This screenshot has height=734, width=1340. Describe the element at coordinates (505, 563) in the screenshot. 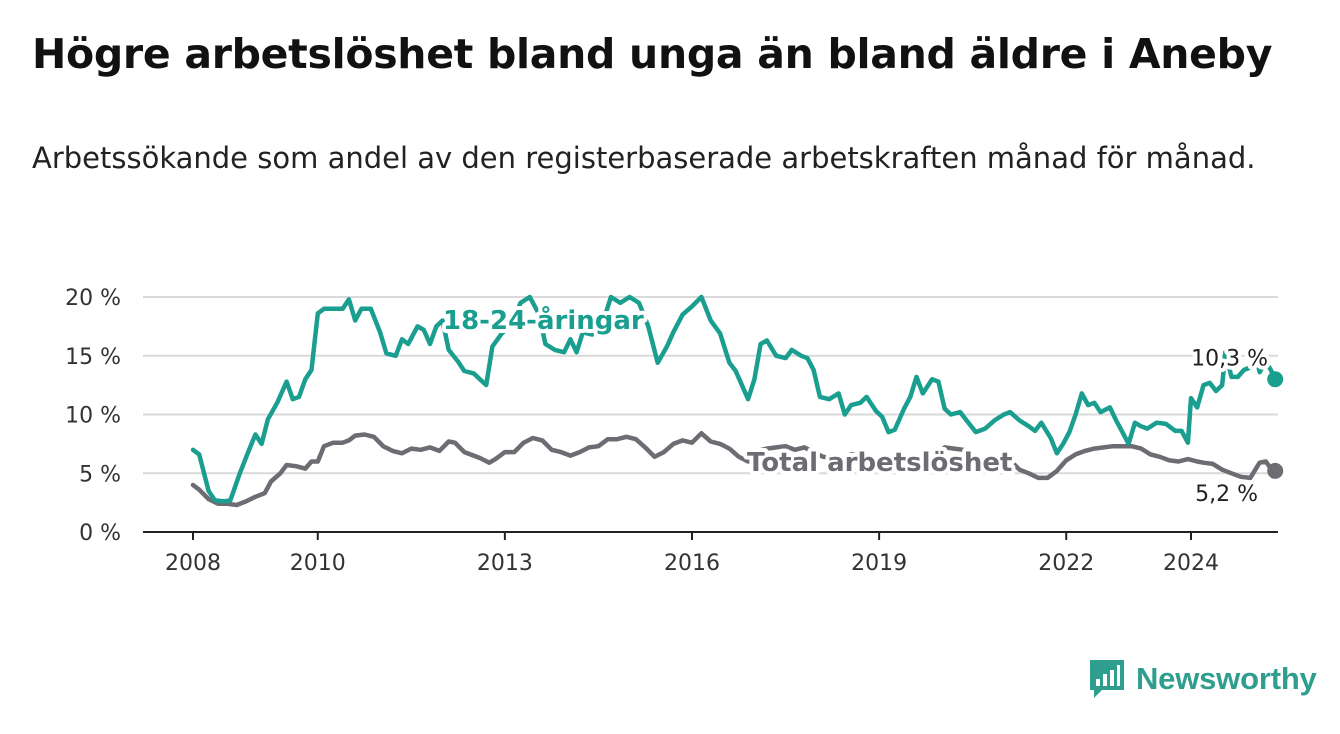

I see `x-tick-label: 2013` at that location.